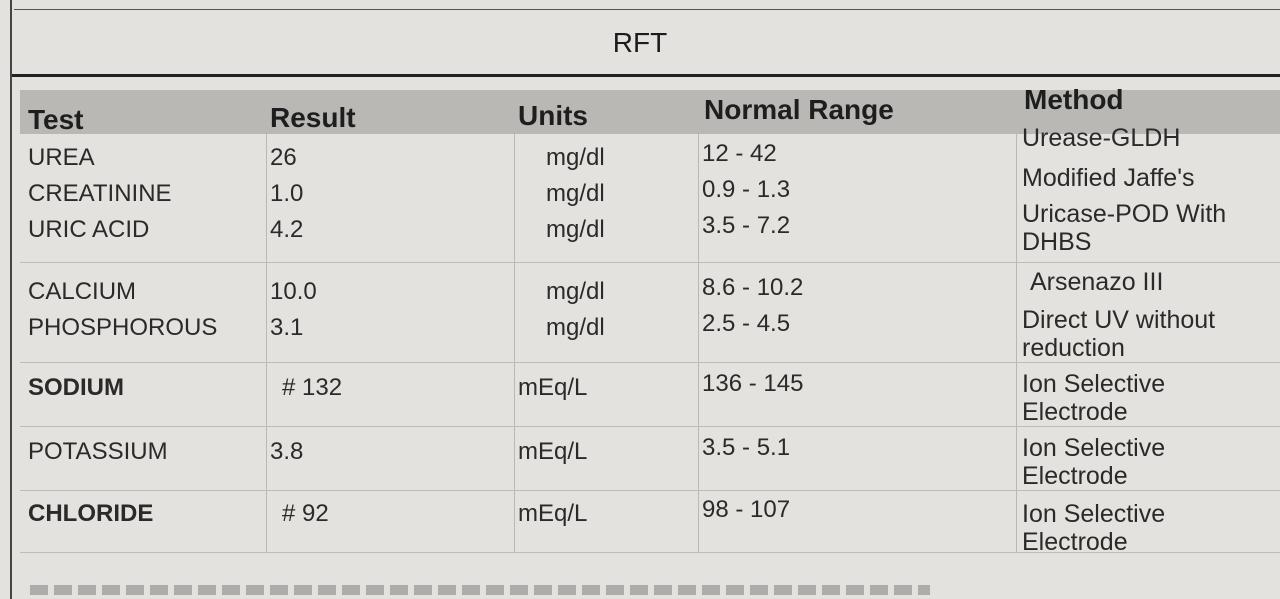 The width and height of the screenshot is (1280, 599). Describe the element at coordinates (287, 229) in the screenshot. I see `result-cell: 4.2` at that location.